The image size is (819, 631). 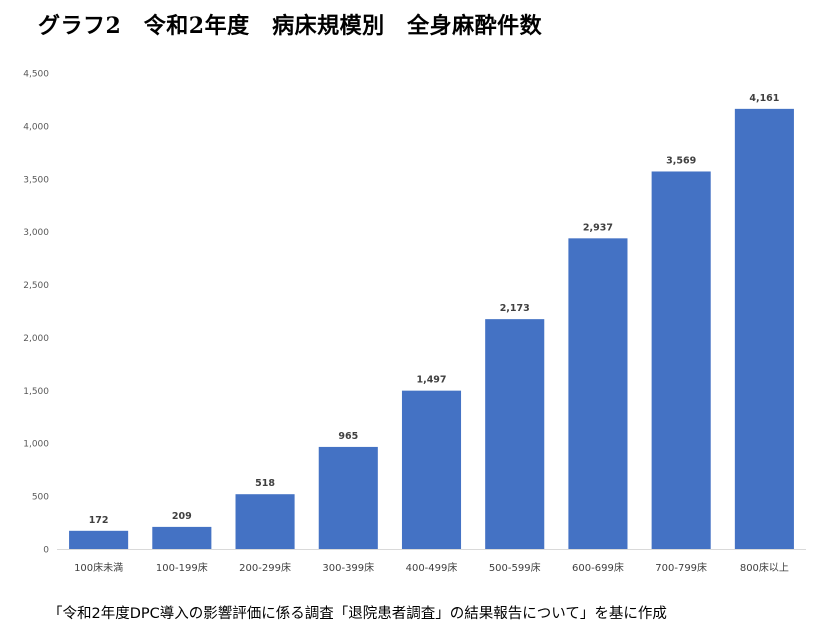 What do you see at coordinates (36, 127) in the screenshot?
I see `y-tick-label: 4,000` at bounding box center [36, 127].